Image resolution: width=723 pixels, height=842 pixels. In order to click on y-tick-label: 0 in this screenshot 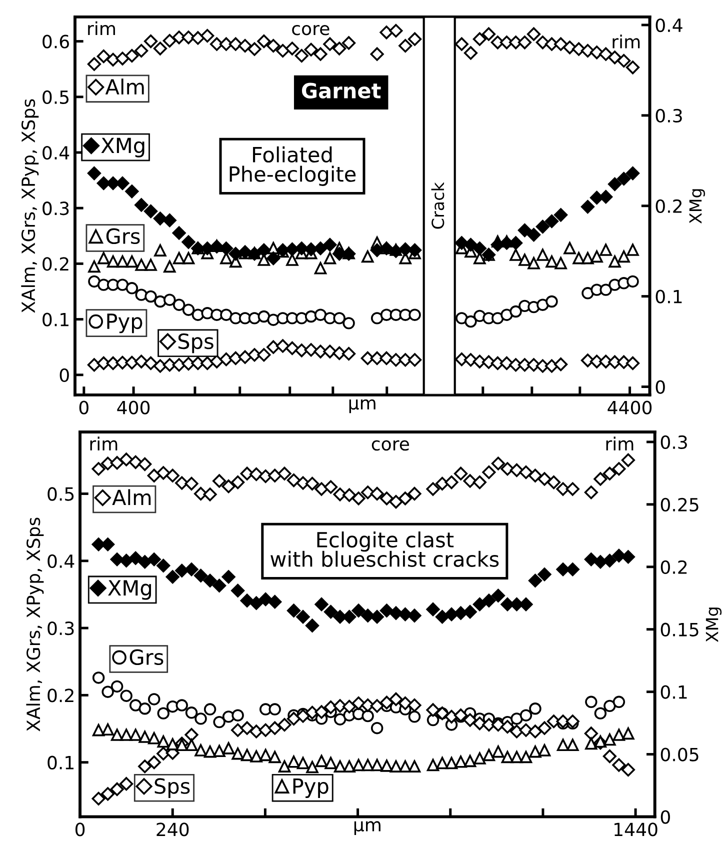, I will do `click(64, 375)`.